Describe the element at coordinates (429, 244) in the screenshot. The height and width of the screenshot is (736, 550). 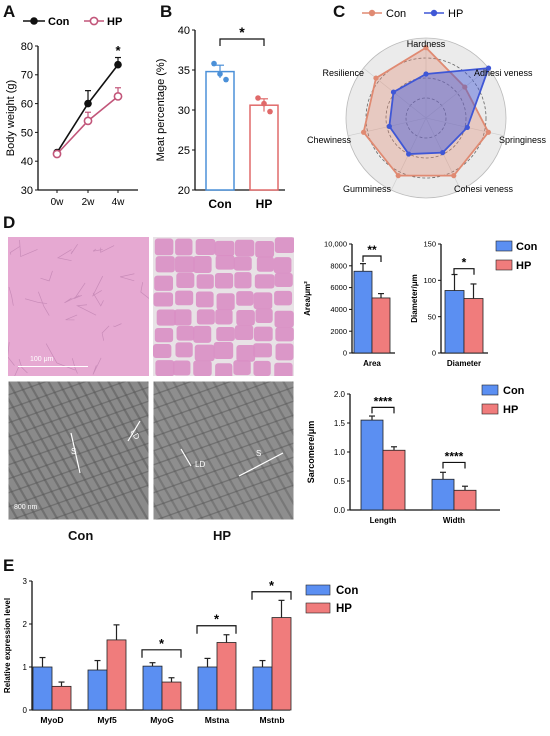
I see `y-tick-label: 150` at that location.